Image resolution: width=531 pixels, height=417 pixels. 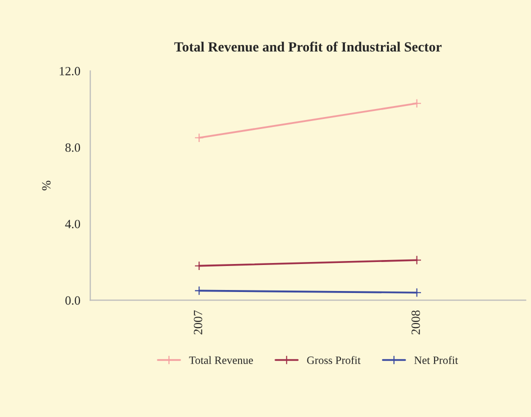 What do you see at coordinates (70, 71) in the screenshot?
I see `y-tick-label: 12.0` at bounding box center [70, 71].